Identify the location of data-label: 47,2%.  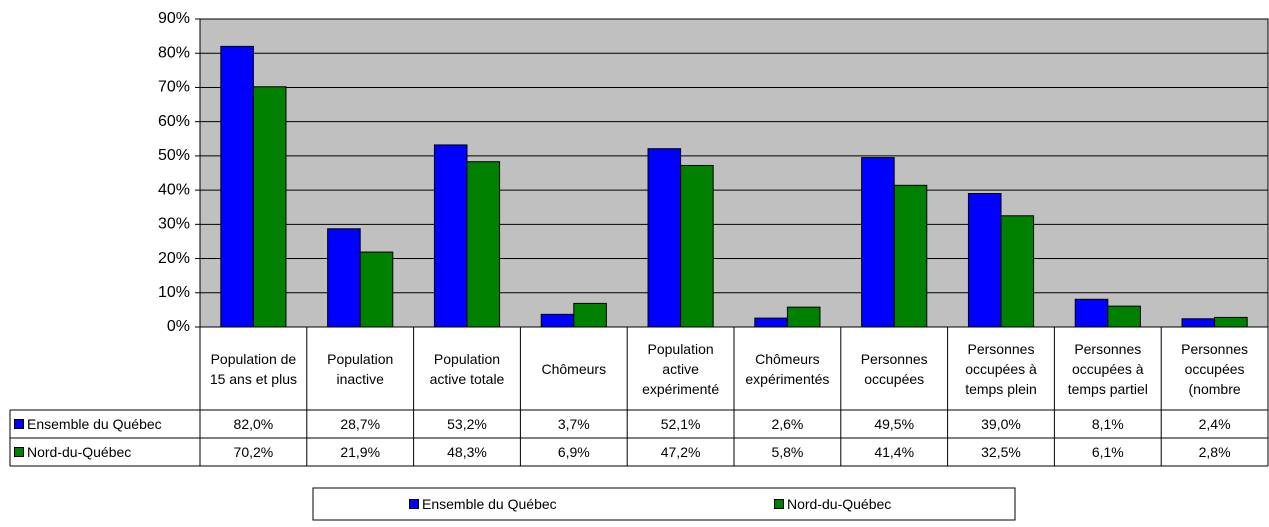
(680, 452).